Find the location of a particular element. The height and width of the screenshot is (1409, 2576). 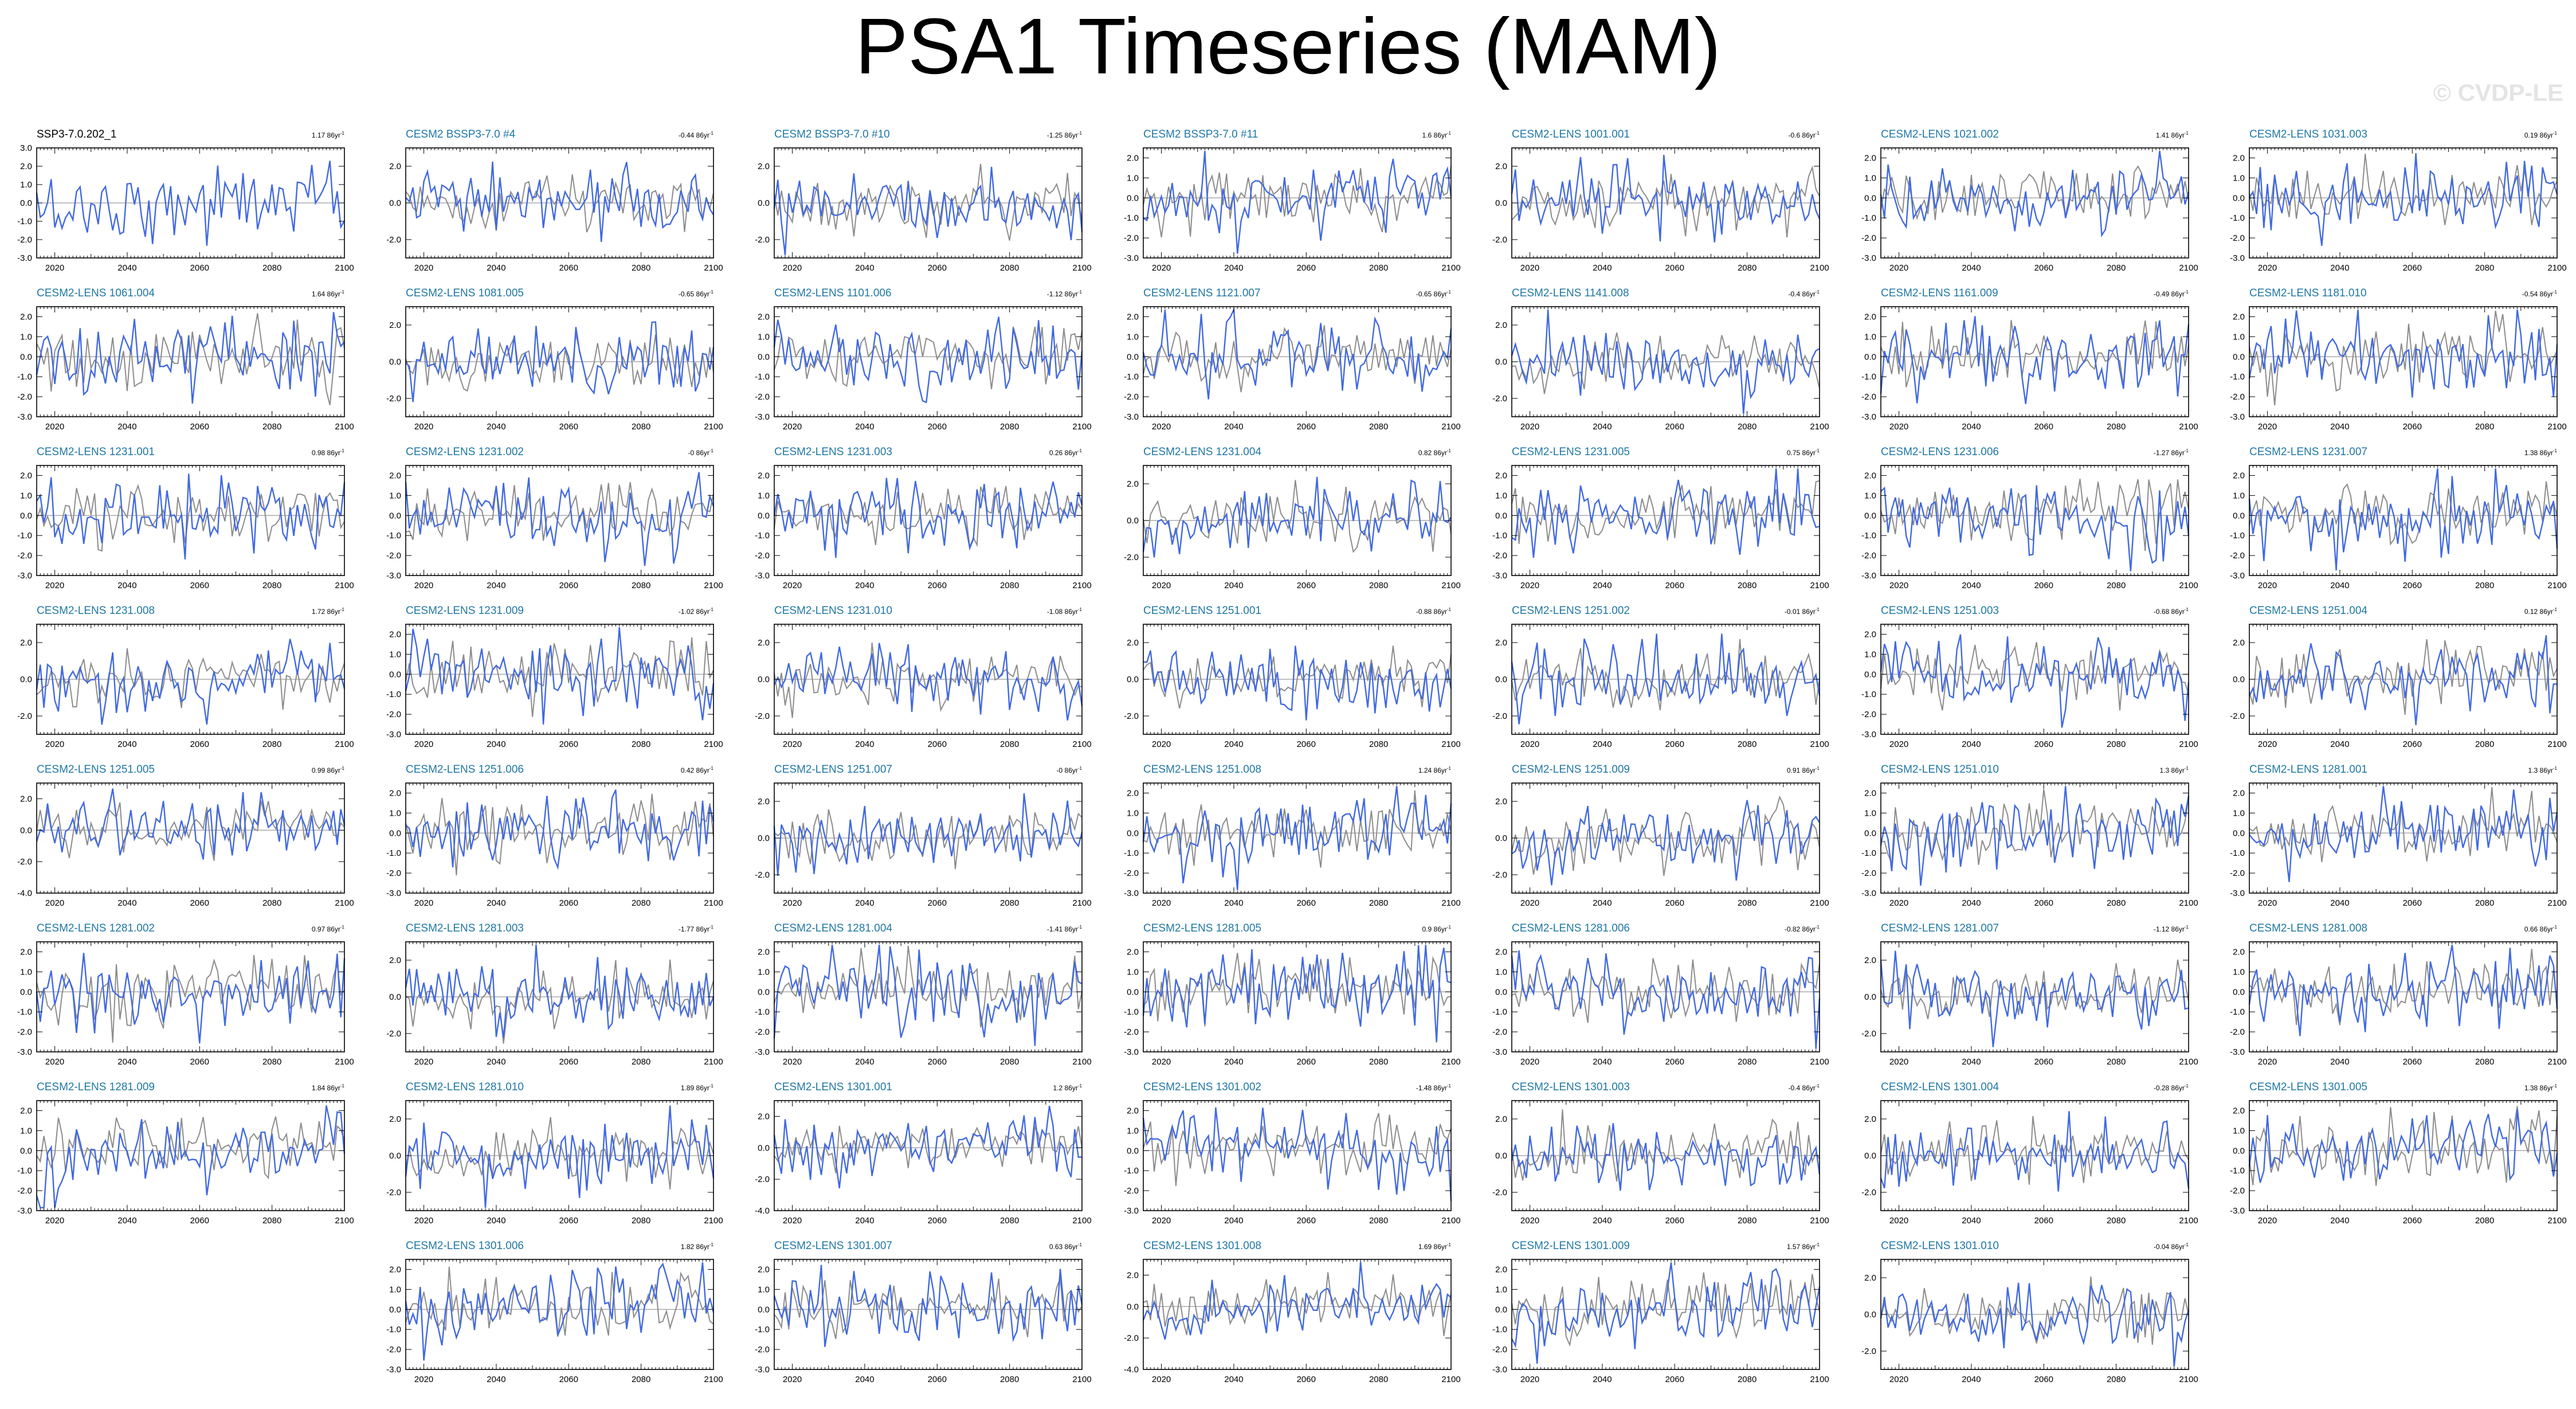

panel-trend-label: 1.38 86yr-1 is located at coordinates (2540, 452).